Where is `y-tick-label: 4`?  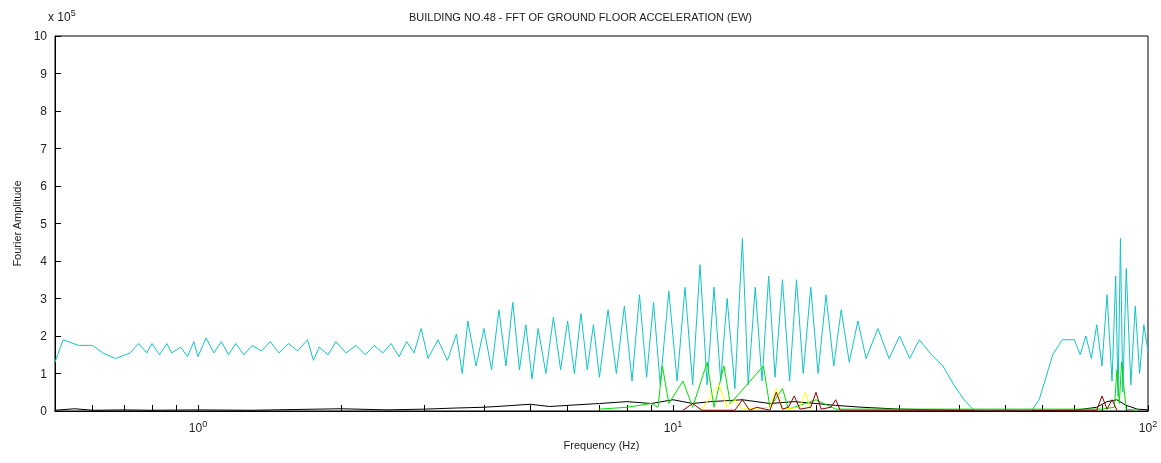 y-tick-label: 4 is located at coordinates (44, 261).